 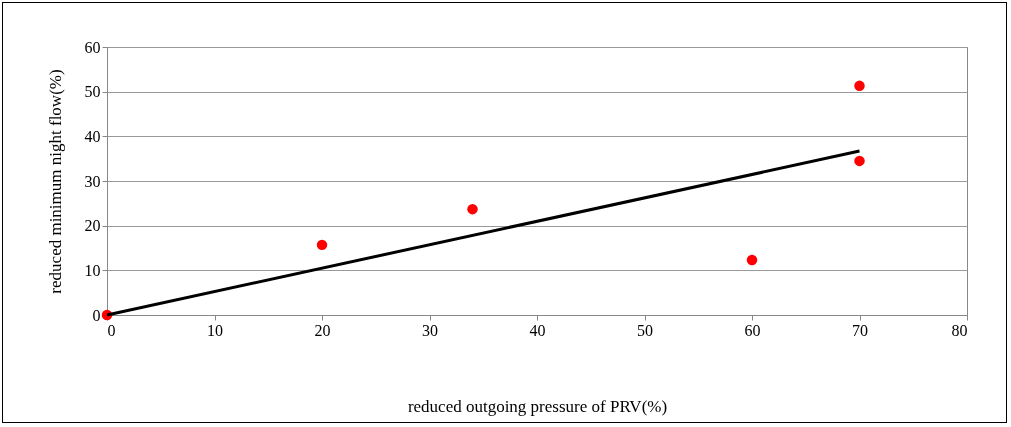 What do you see at coordinates (92, 226) in the screenshot?
I see `y-tick-label: 20` at bounding box center [92, 226].